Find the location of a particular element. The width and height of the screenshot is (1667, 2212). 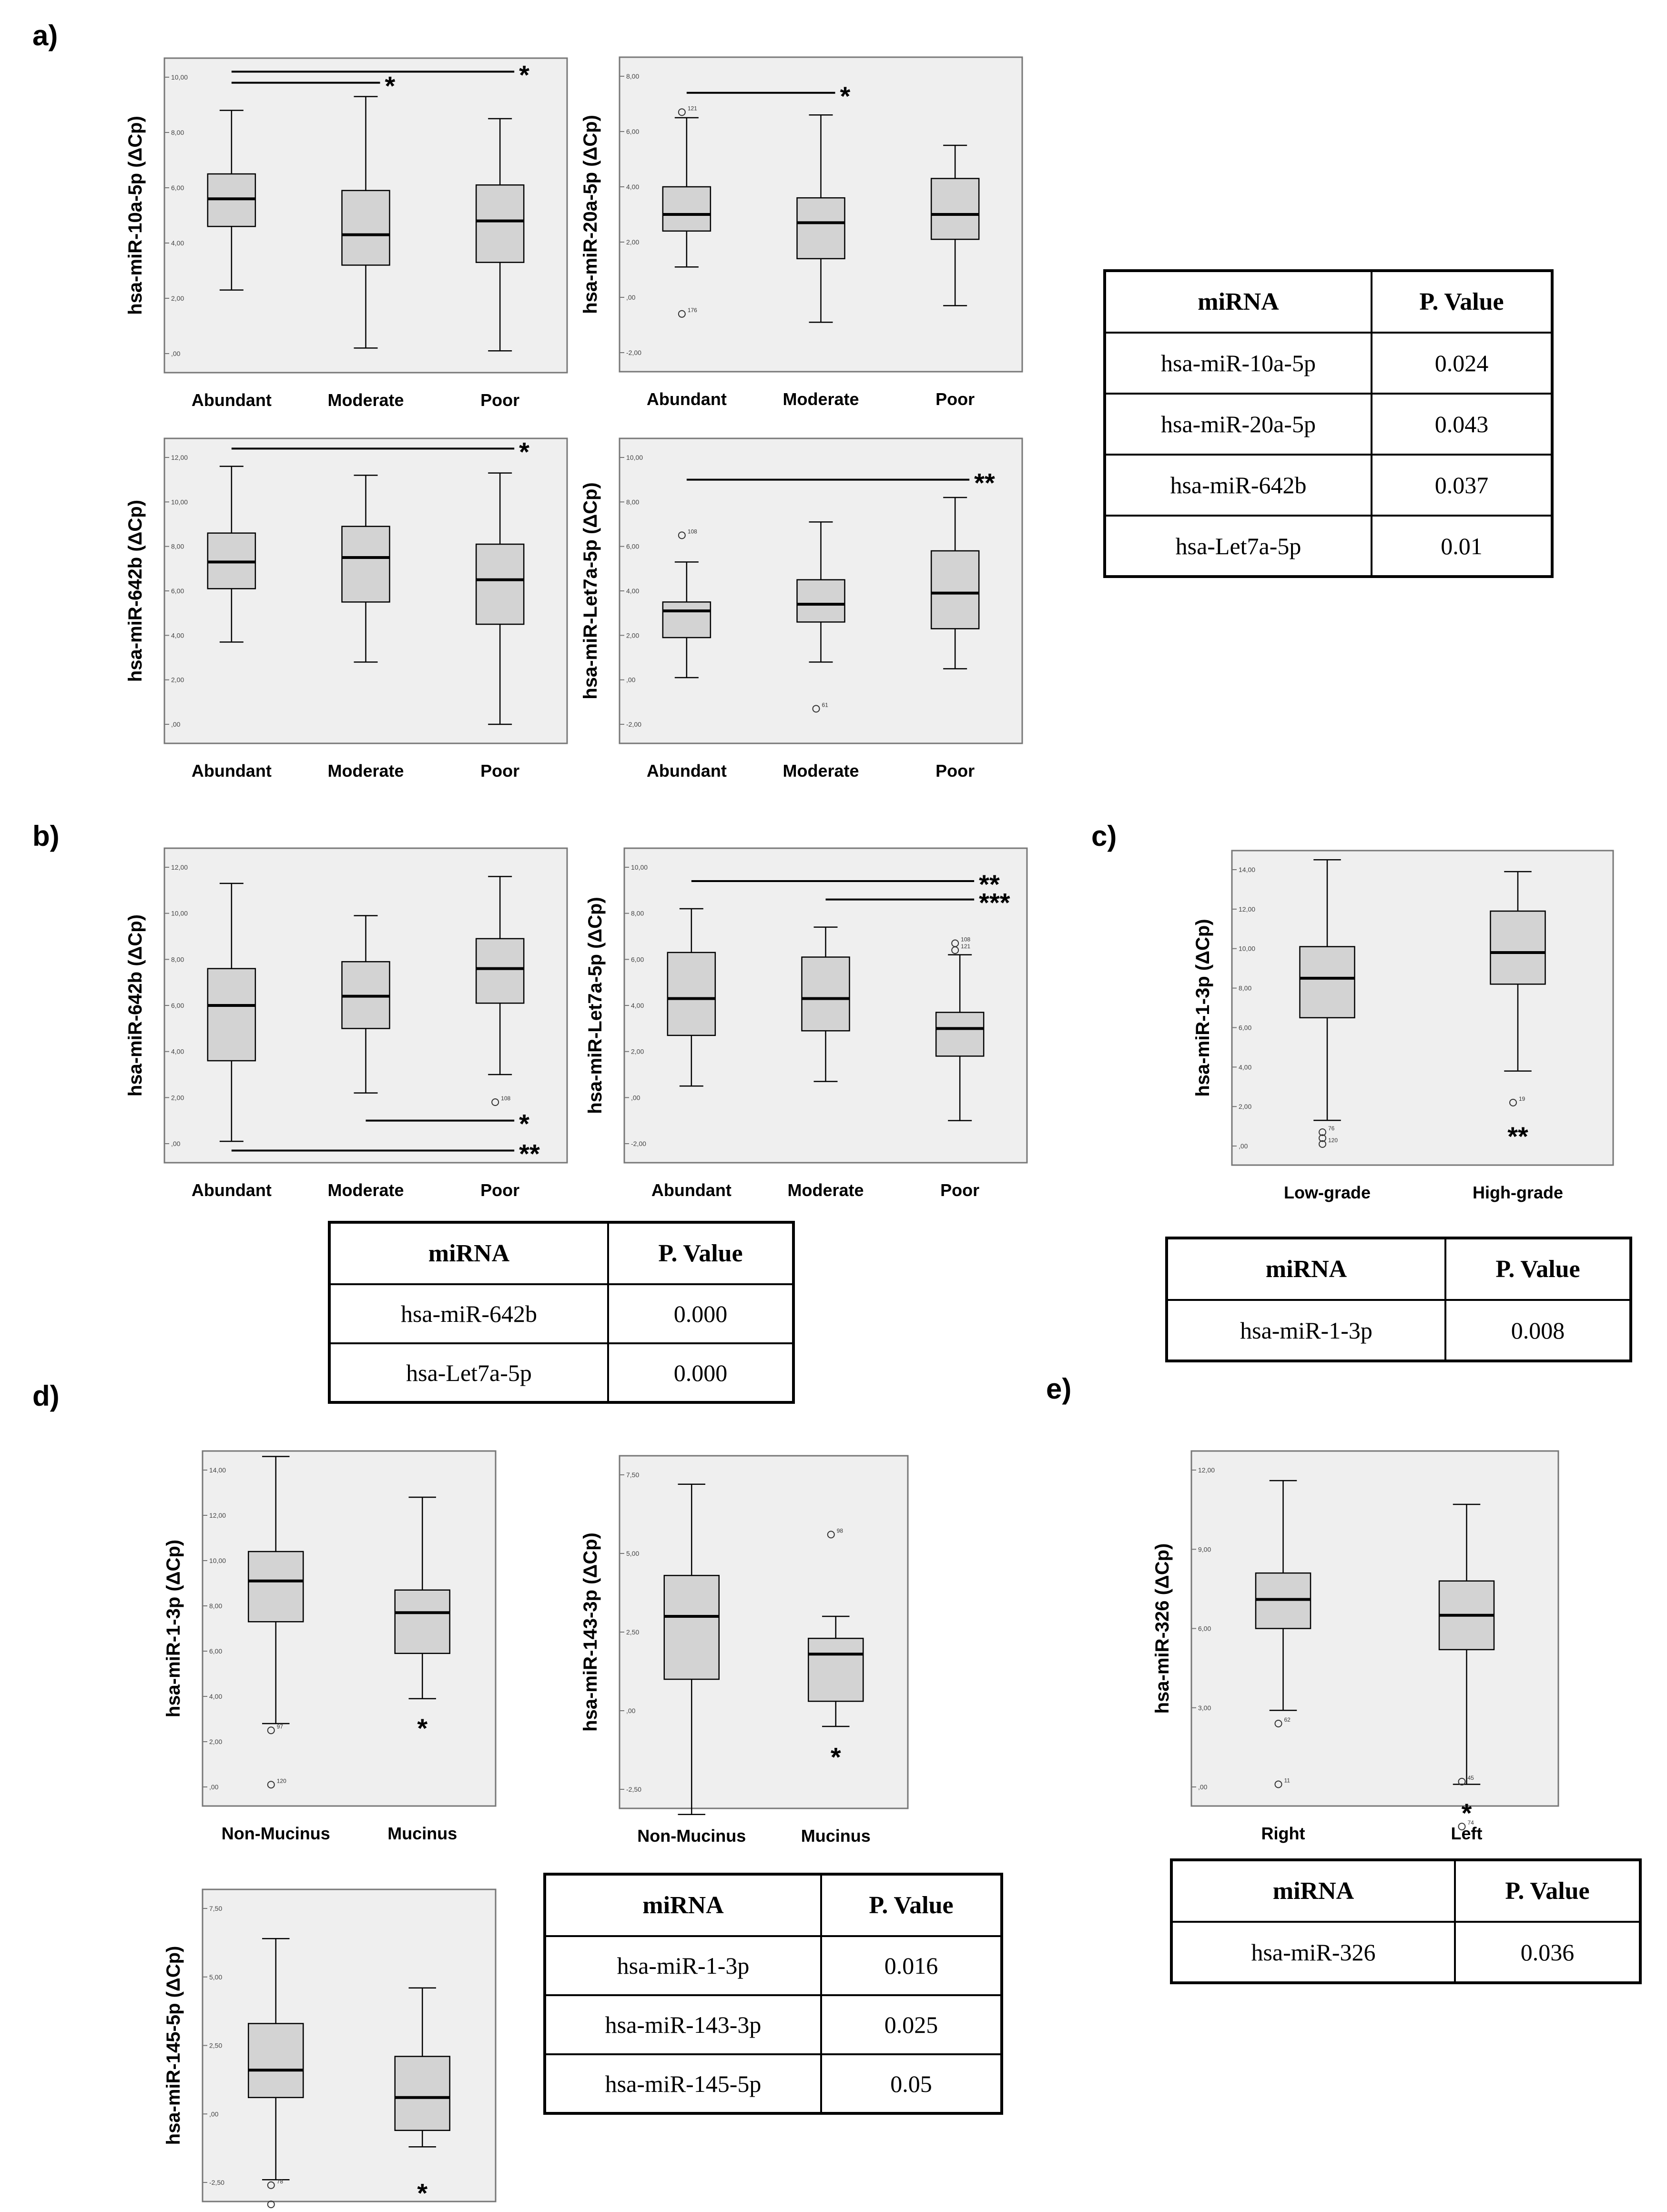

y-axis-label: hsa-miR-20a-5p (ΔCp) is located at coordinates (590, 214).